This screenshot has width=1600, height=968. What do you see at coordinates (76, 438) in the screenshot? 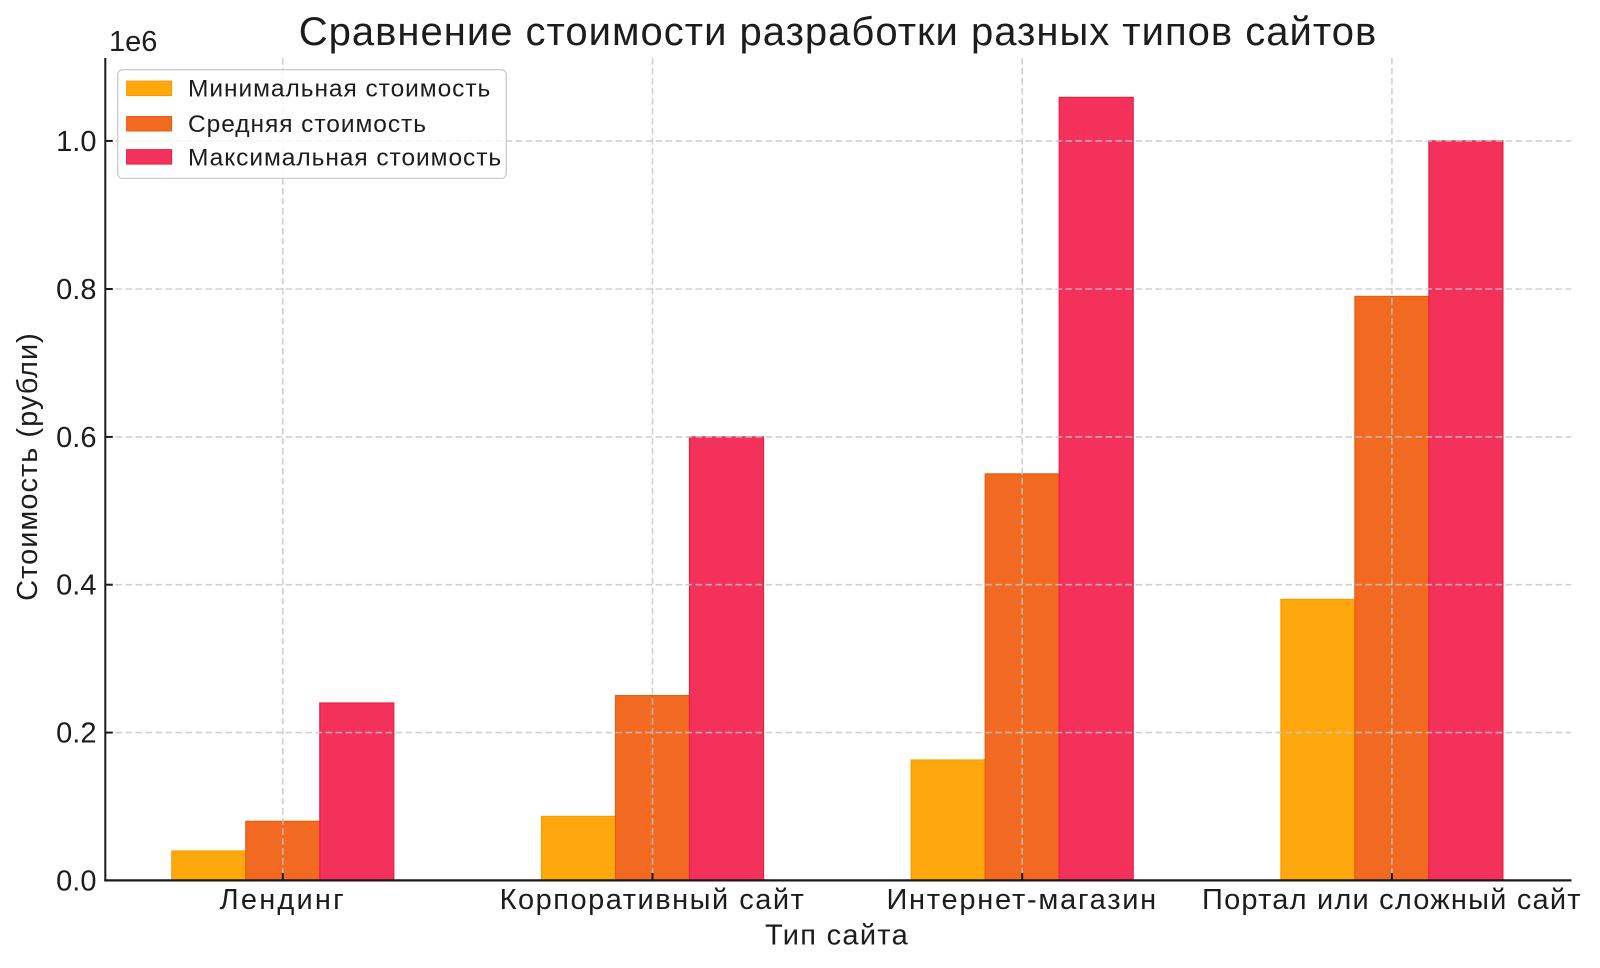
I see `svg-text: 0.6` at bounding box center [76, 438].